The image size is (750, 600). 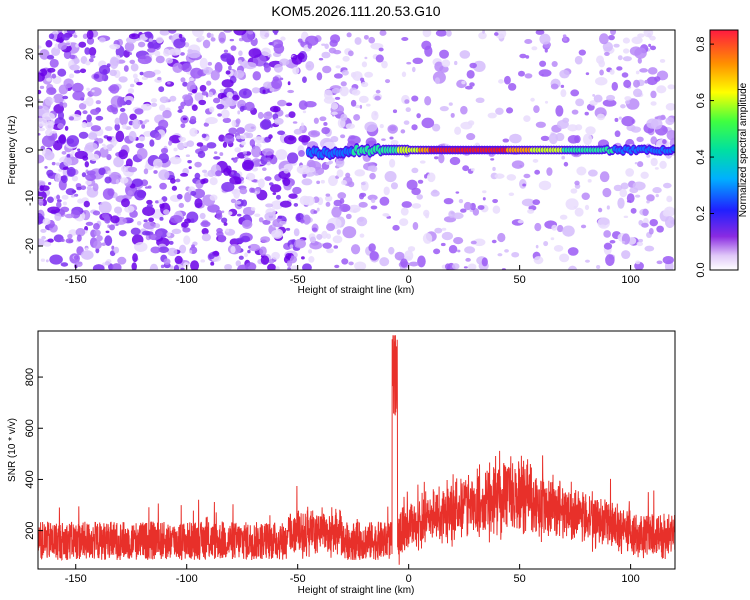 I want to click on colorbar-tick-label: 0.2, so click(x=701, y=213).